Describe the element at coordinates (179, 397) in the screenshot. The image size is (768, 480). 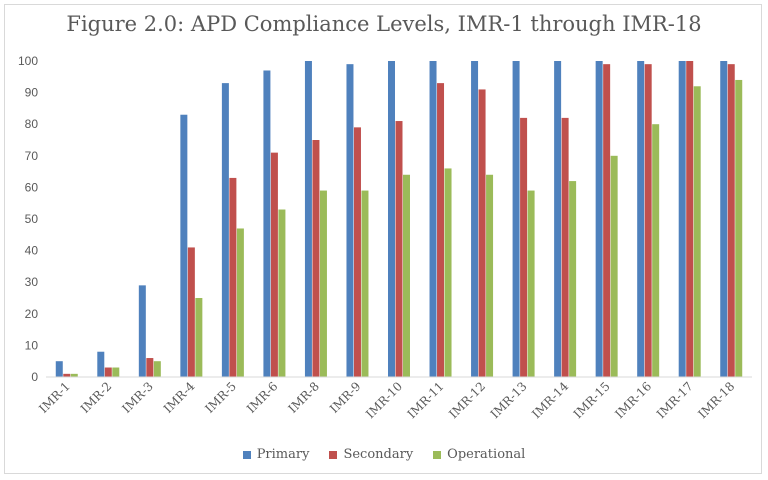
I see `x-tick-label: IMR-4` at that location.